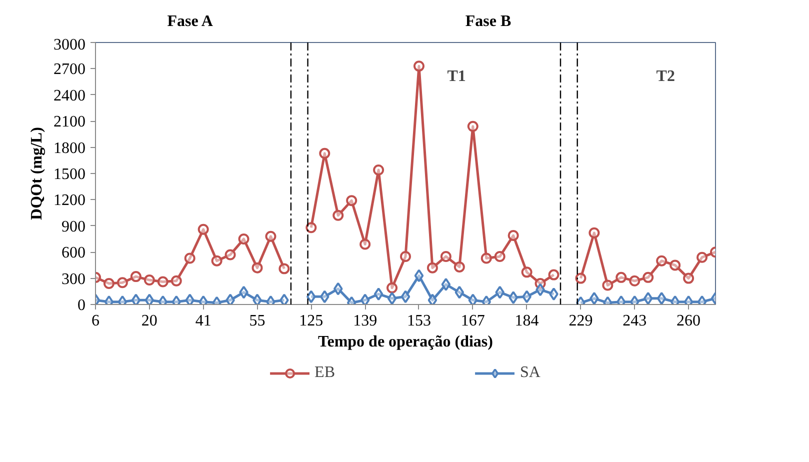 The height and width of the screenshot is (462, 809). Describe the element at coordinates (365, 321) in the screenshot. I see `x-tick-label: 139` at that location.